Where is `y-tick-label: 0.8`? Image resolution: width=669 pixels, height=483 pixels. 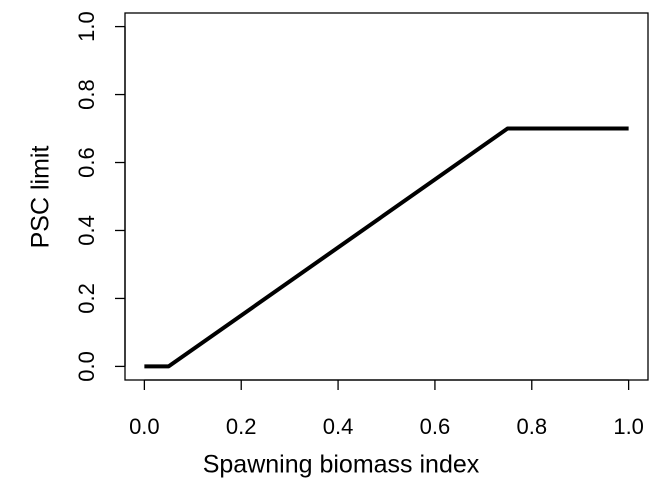
y-tick-label: 0.8 is located at coordinates (86, 94).